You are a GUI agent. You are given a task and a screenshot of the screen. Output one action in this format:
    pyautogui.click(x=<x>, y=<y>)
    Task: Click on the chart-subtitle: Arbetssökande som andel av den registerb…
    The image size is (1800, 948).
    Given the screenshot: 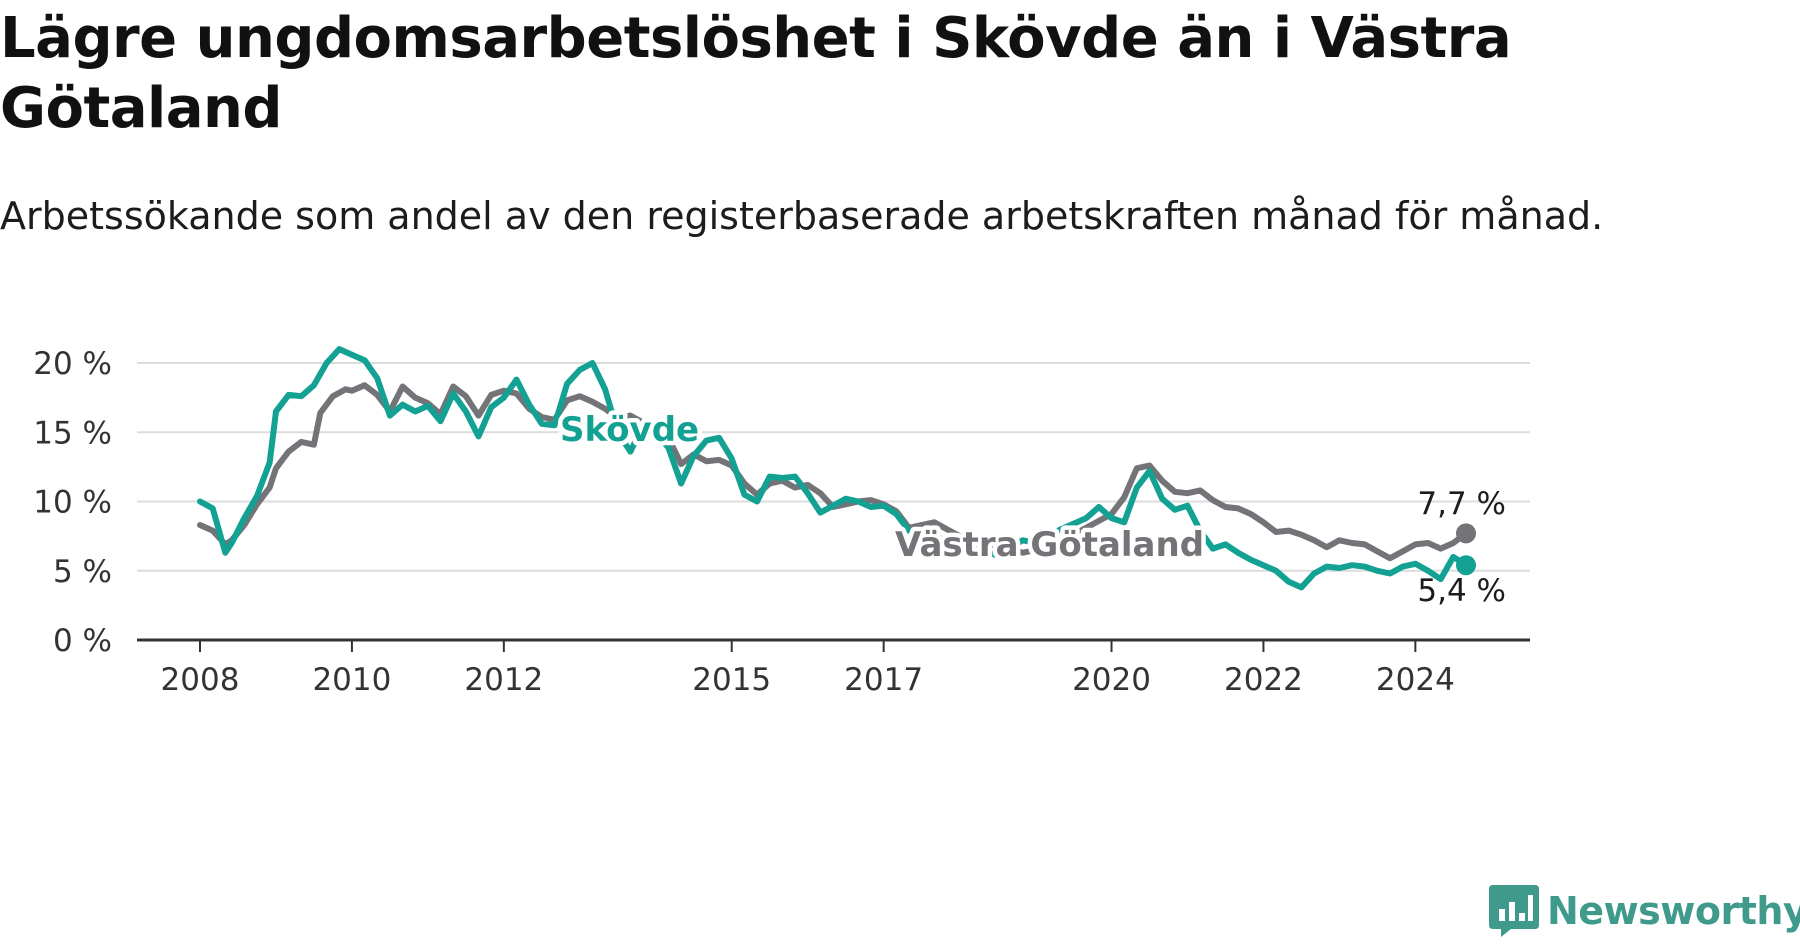 What is the action you would take?
    pyautogui.click(x=802, y=216)
    